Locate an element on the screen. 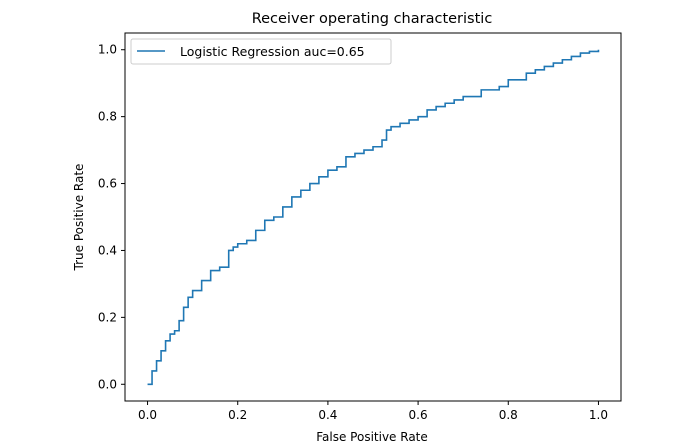 Image resolution: width=676 pixels, height=447 pixels. legend: Logistic Regression auc=0.65 is located at coordinates (261, 51).